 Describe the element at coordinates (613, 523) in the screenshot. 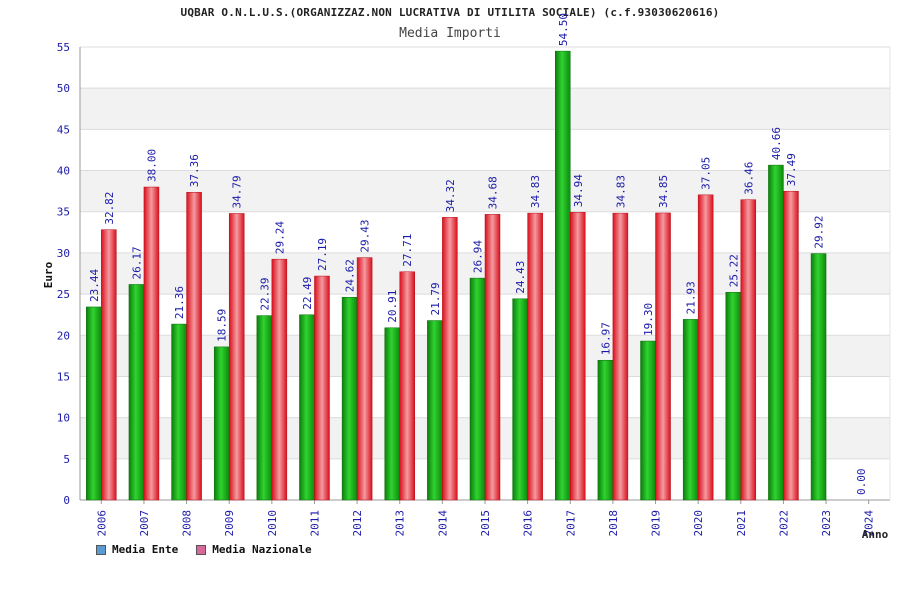

I see `x-tick-label: 2018` at that location.